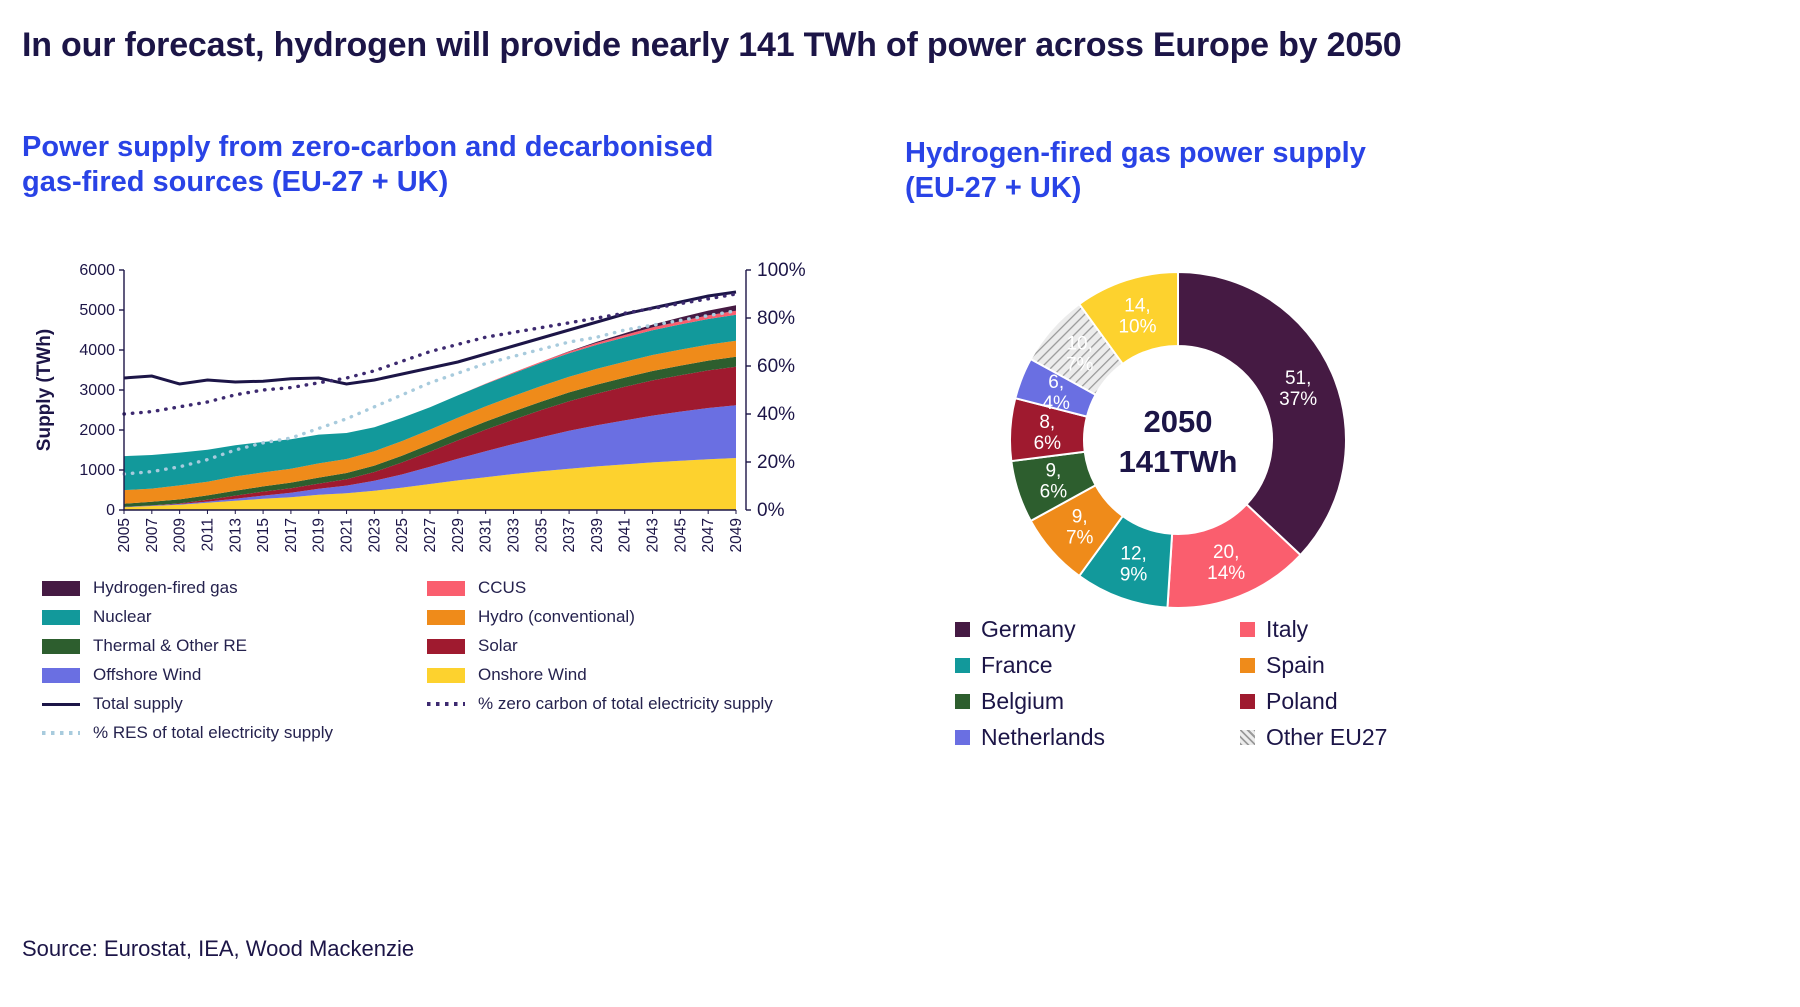  I want to click on donut-legend-swatch-france, so click(962, 665).